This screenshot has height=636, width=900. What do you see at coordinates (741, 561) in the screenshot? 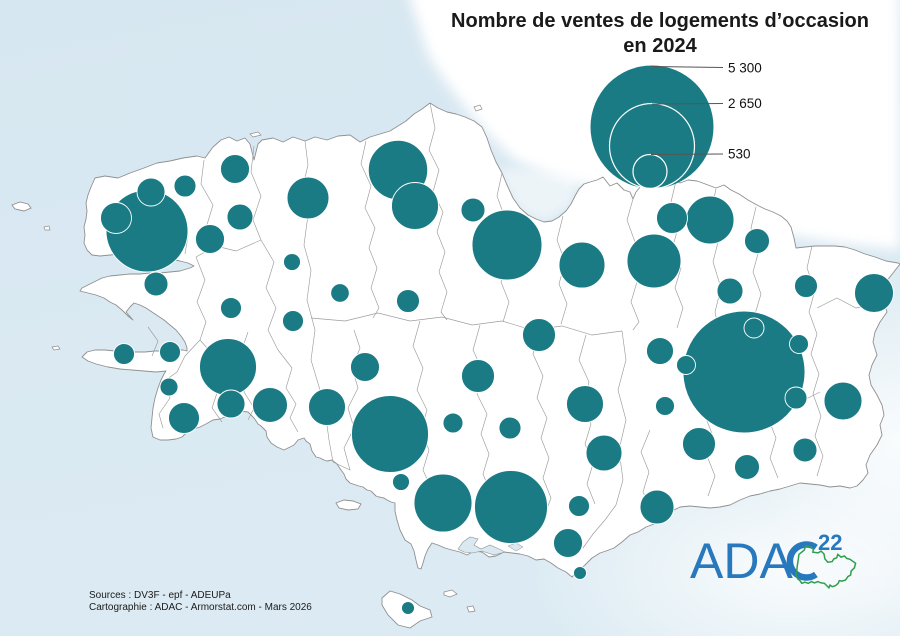
I see `svg-text: ADA` at bounding box center [741, 561].